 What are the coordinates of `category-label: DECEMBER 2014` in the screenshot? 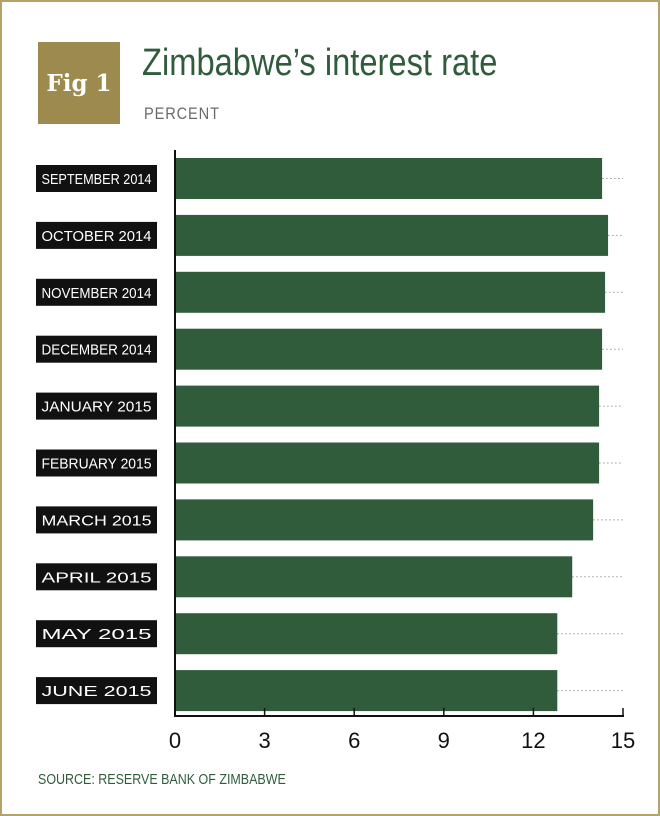 It's located at (97, 351).